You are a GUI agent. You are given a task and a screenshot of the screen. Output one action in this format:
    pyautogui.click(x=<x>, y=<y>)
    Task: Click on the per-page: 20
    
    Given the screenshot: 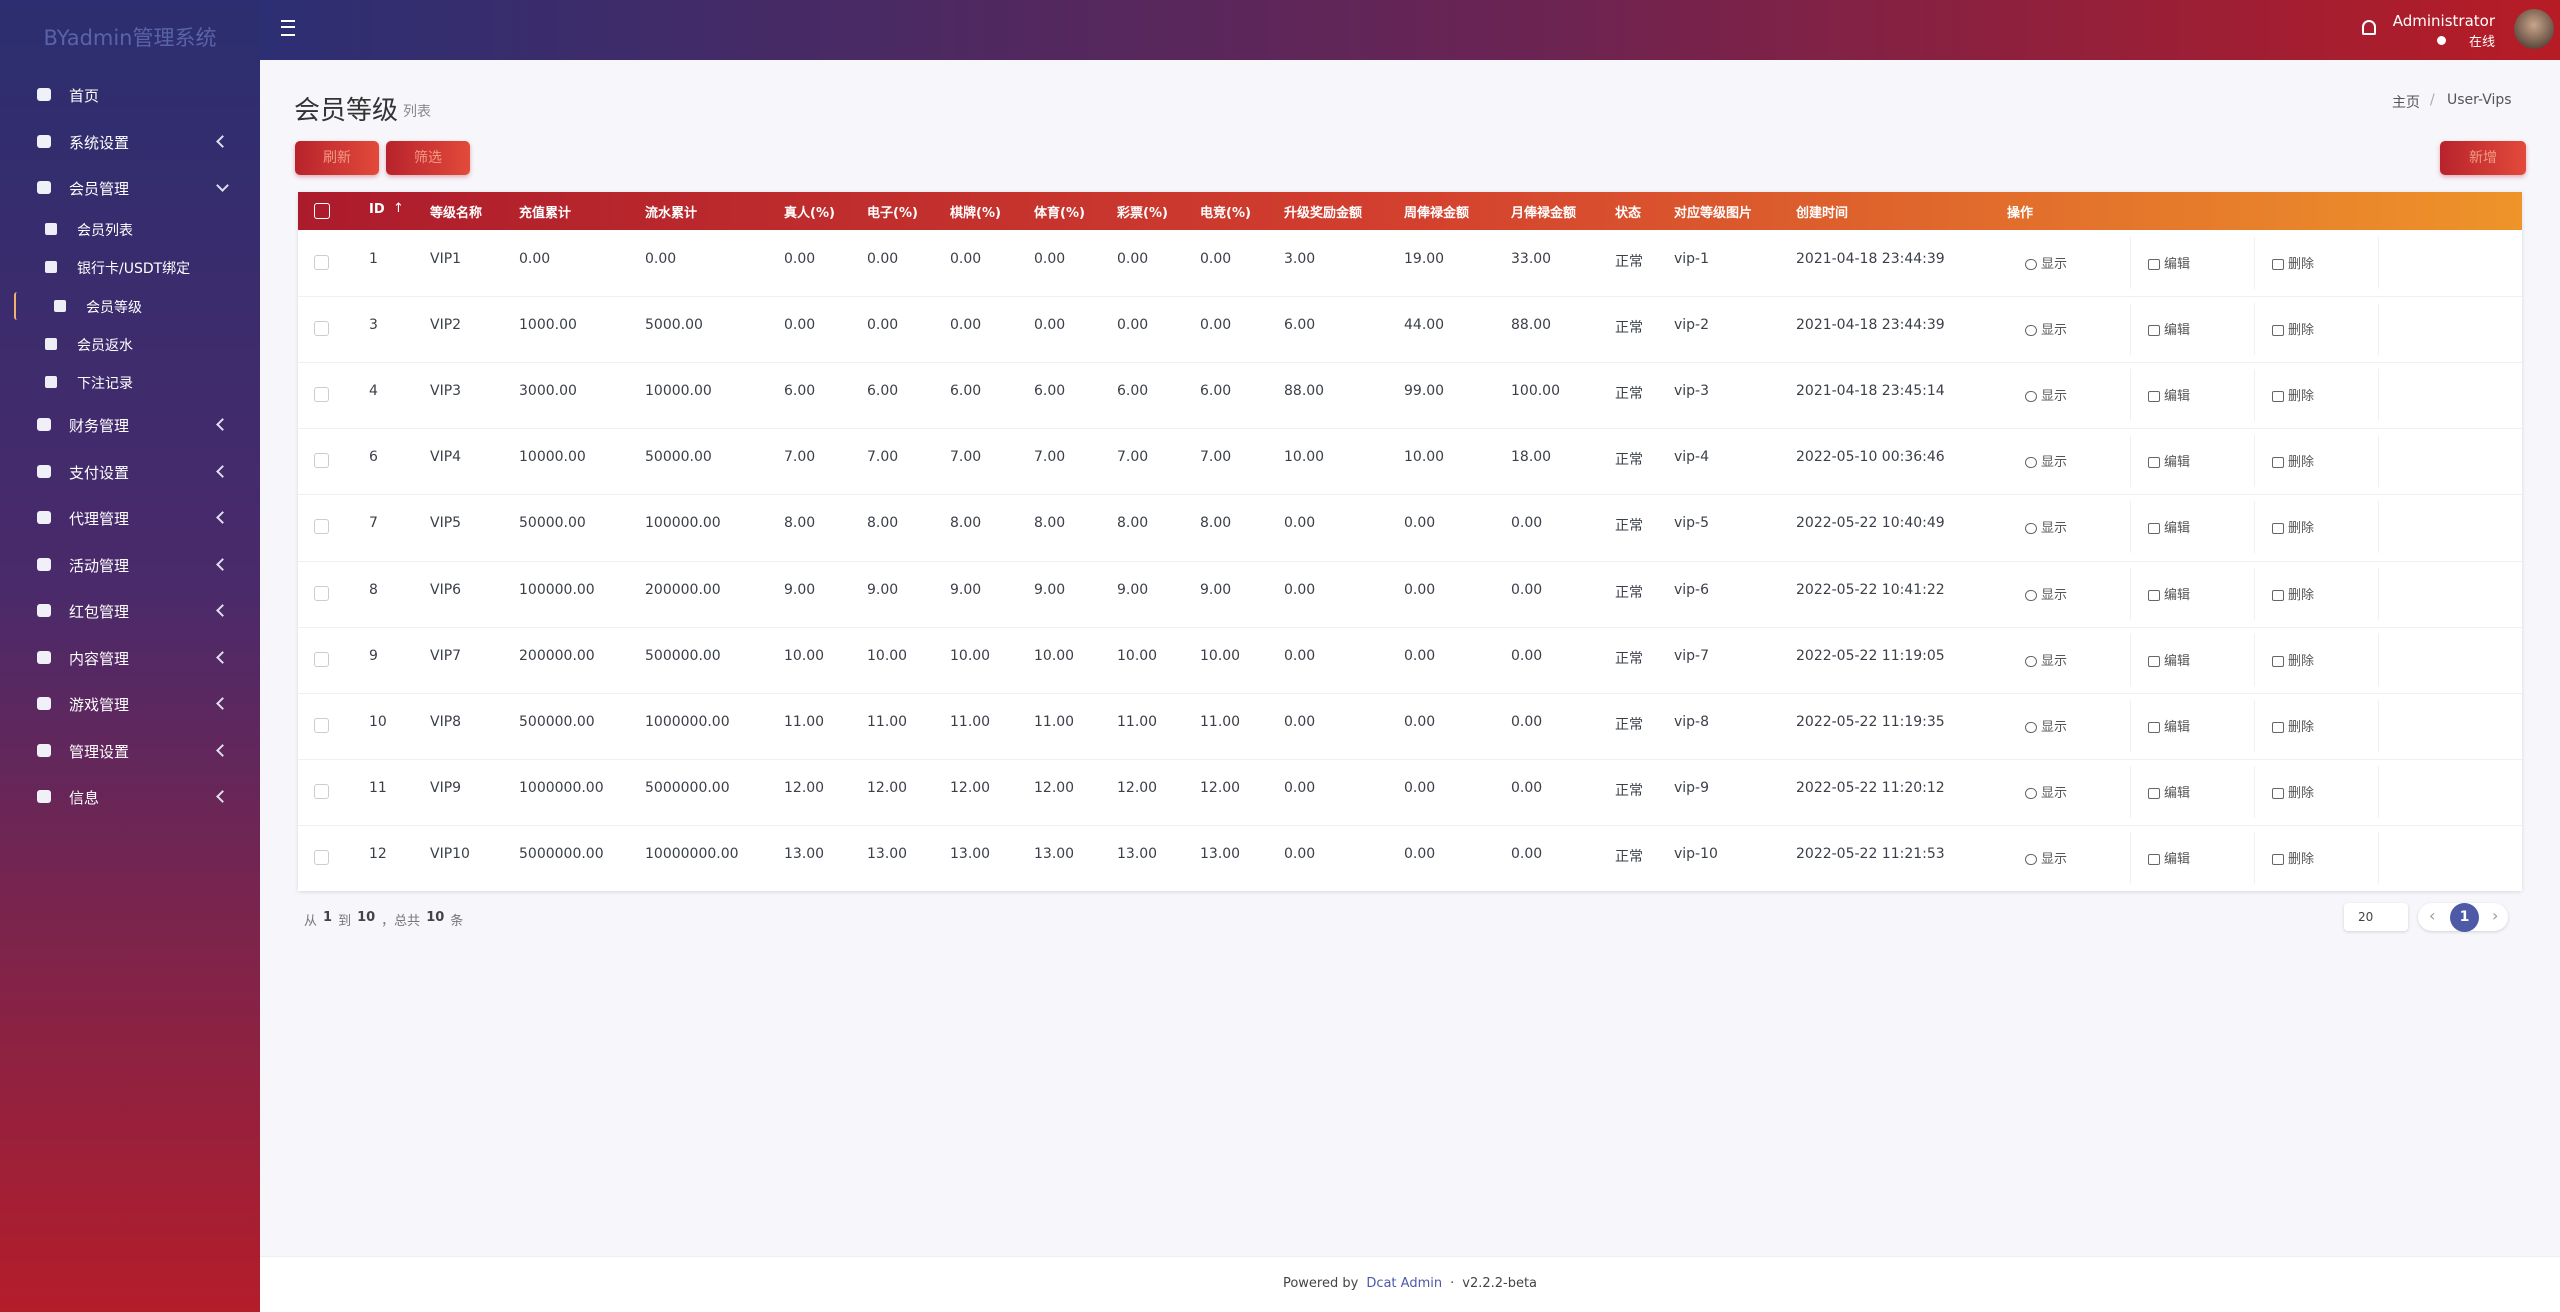 What is the action you would take?
    pyautogui.click(x=2376, y=917)
    